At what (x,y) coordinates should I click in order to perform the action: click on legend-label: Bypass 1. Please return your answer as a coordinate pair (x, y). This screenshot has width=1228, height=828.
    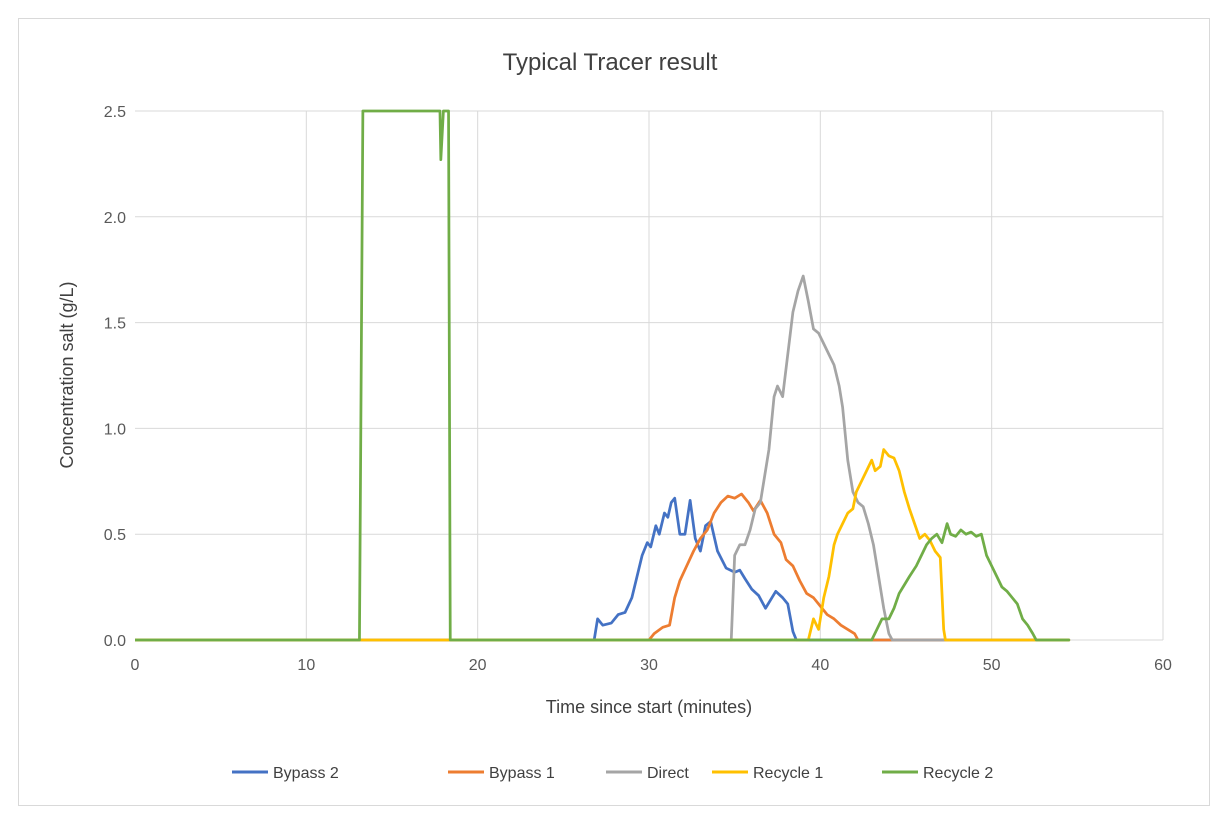
    Looking at the image, I should click on (522, 773).